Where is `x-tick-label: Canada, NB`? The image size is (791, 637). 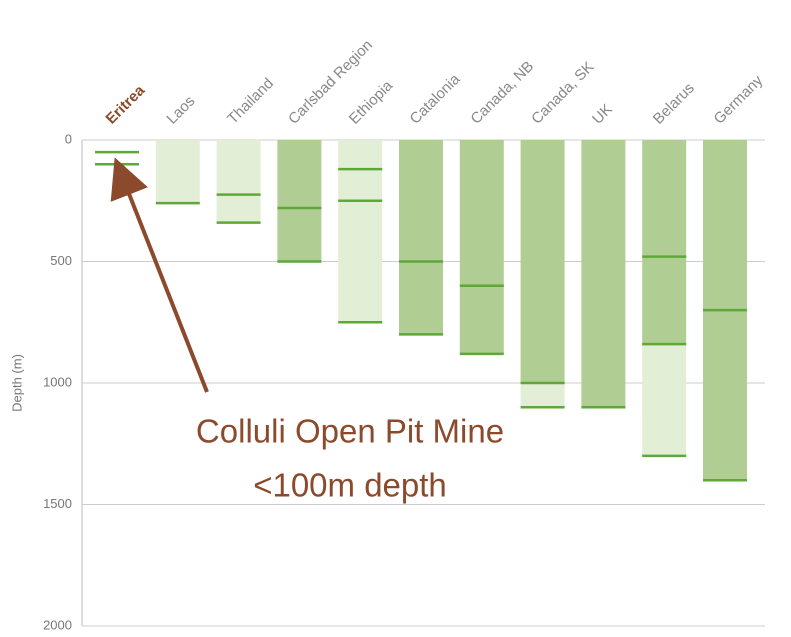 x-tick-label: Canada, NB is located at coordinates (502, 93).